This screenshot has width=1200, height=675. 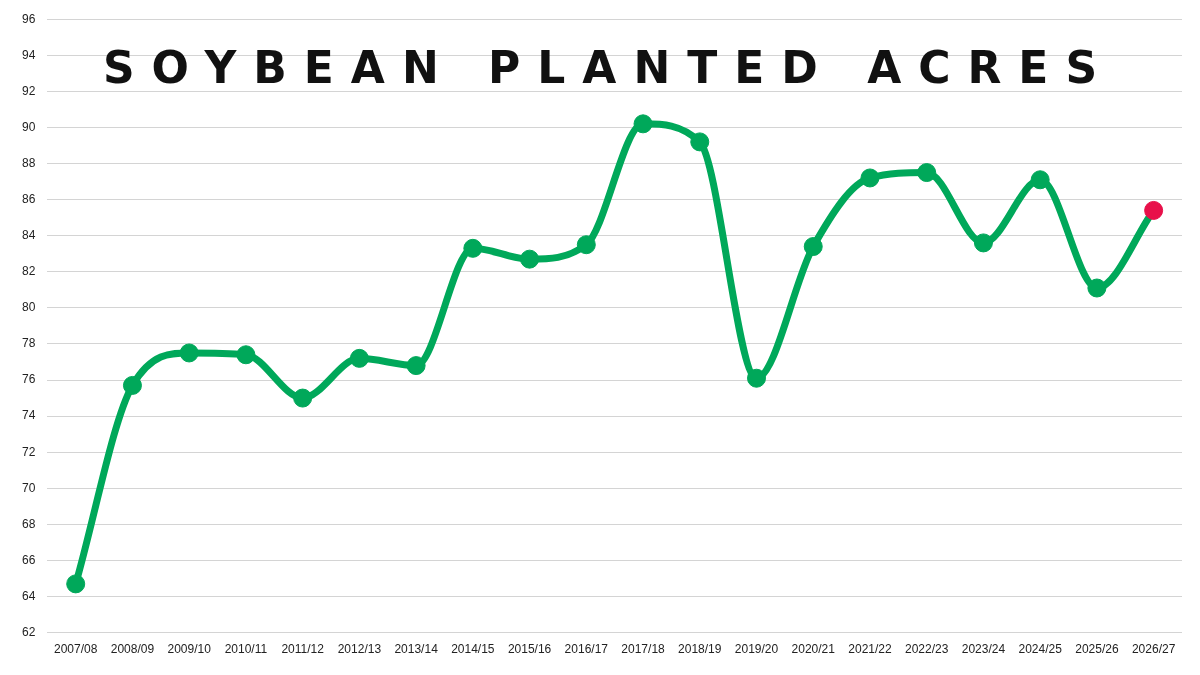 I want to click on y-tick-label: 82, so click(x=28, y=271).